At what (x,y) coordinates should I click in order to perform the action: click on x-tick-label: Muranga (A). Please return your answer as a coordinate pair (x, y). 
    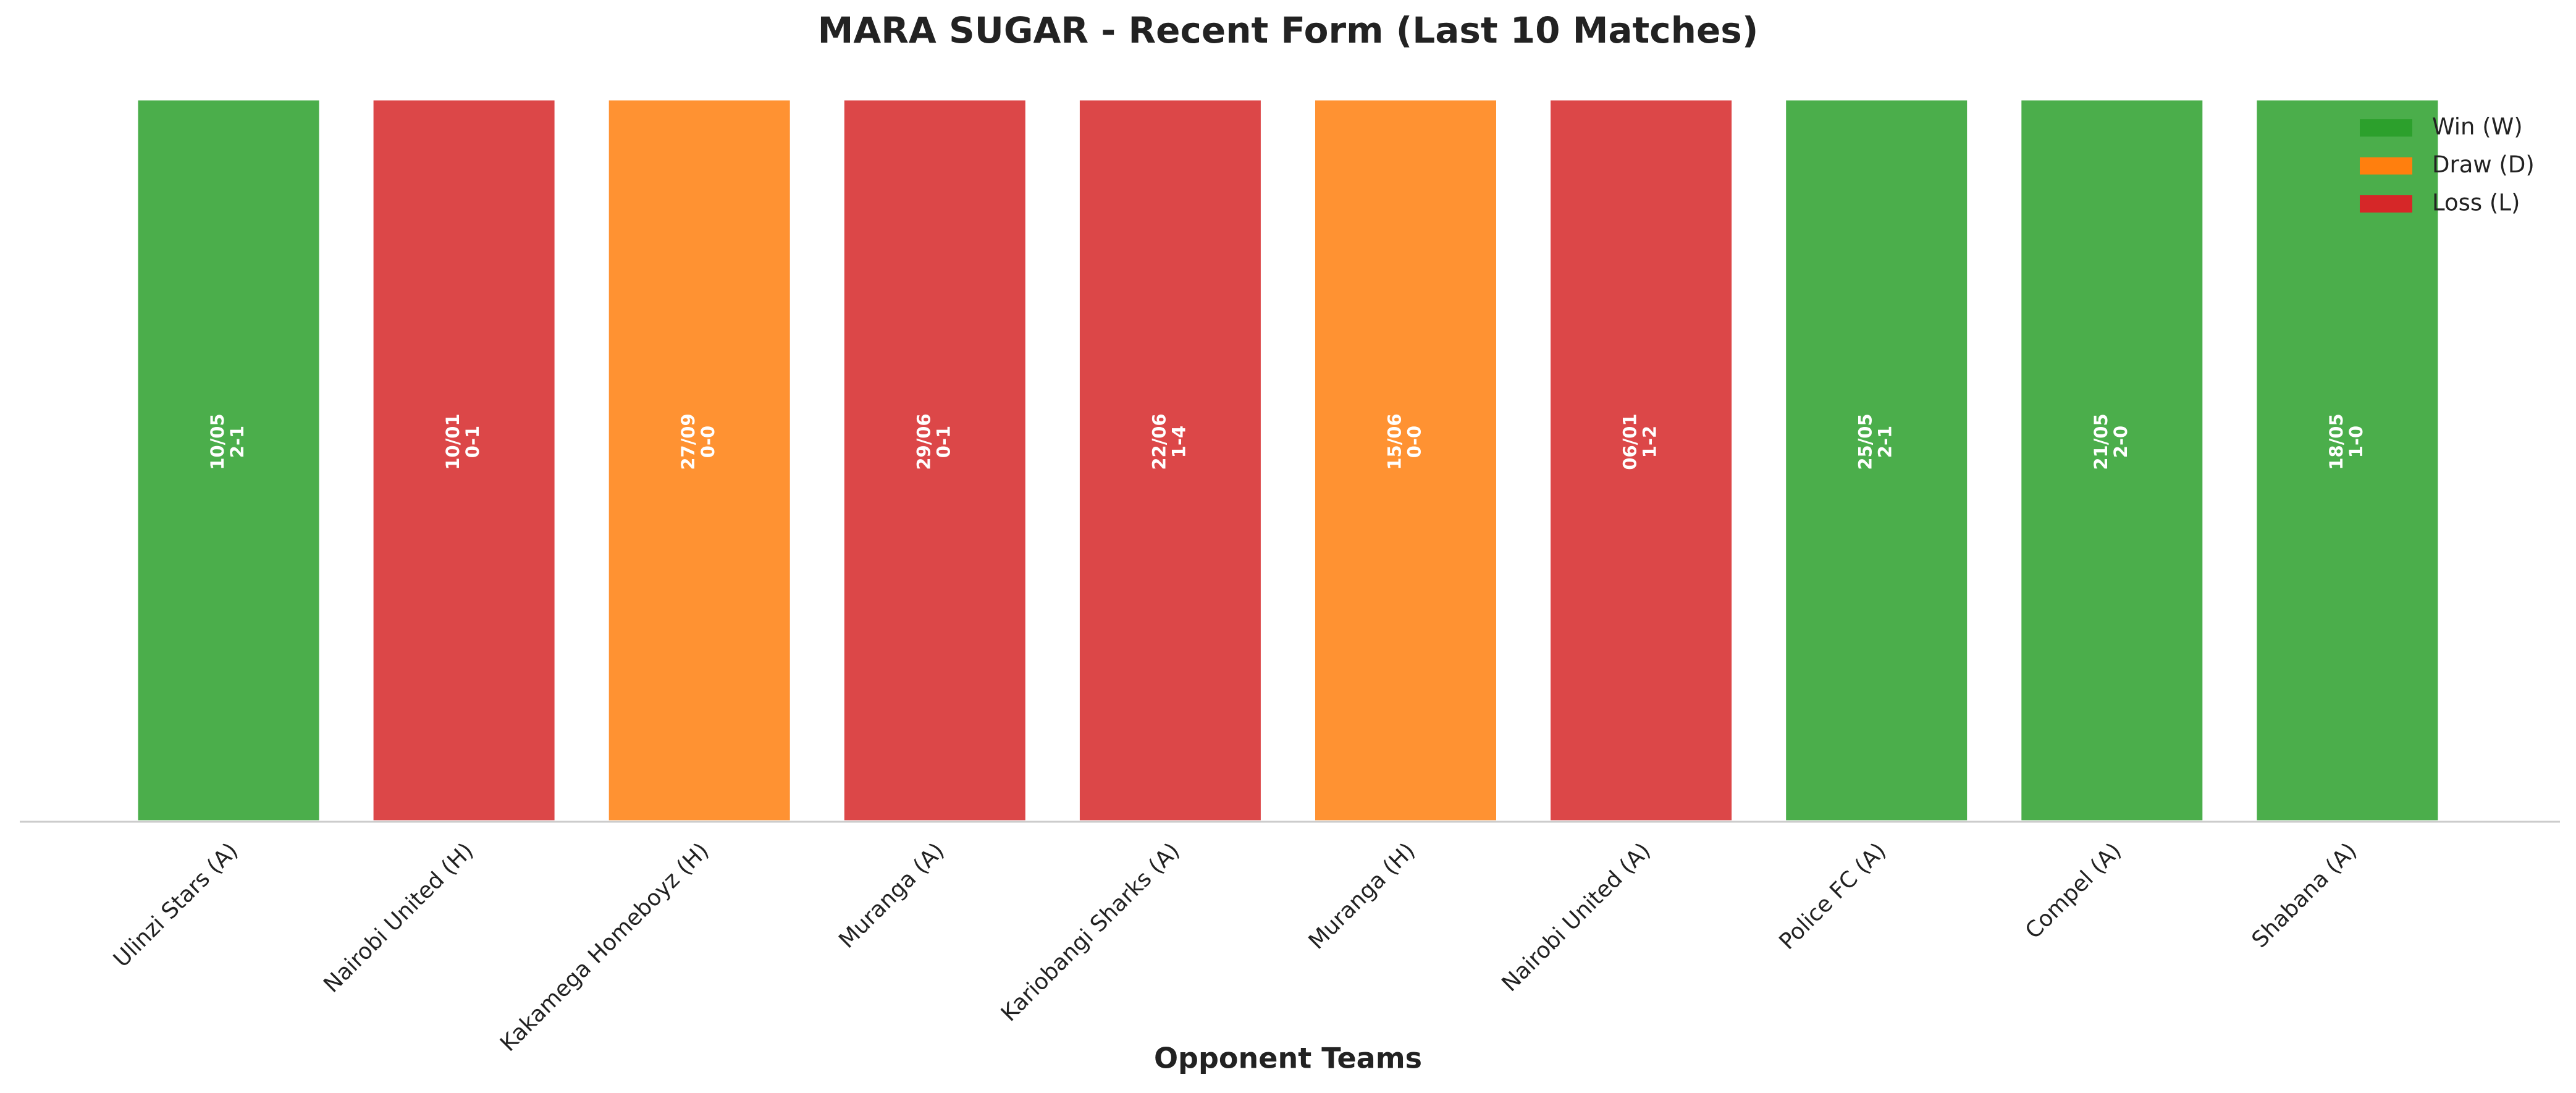
    Looking at the image, I should click on (891, 896).